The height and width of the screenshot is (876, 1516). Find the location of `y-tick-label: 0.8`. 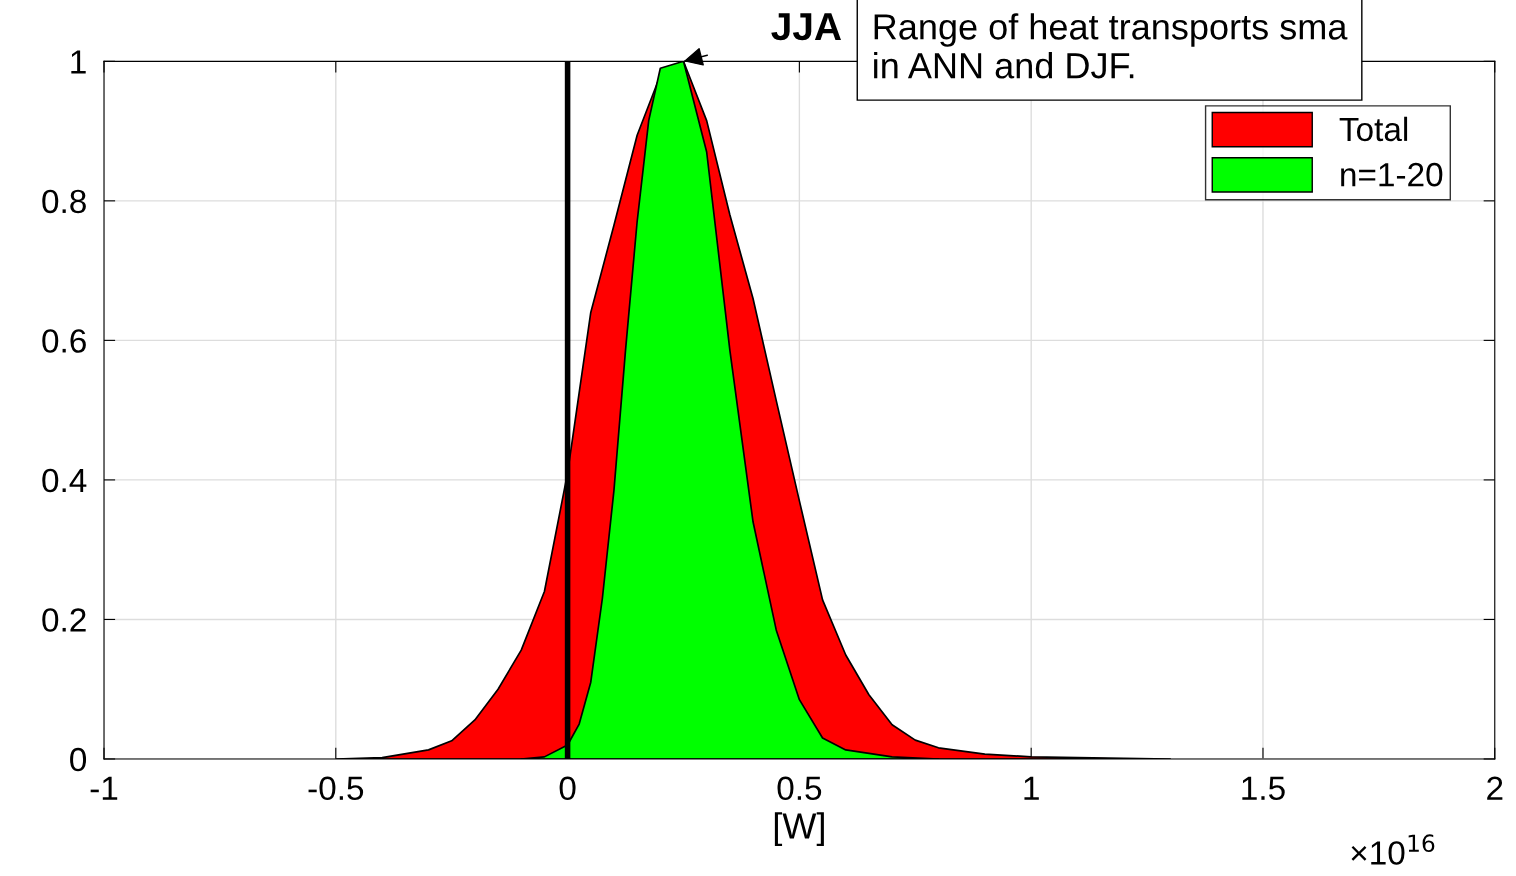

y-tick-label: 0.8 is located at coordinates (64, 201).